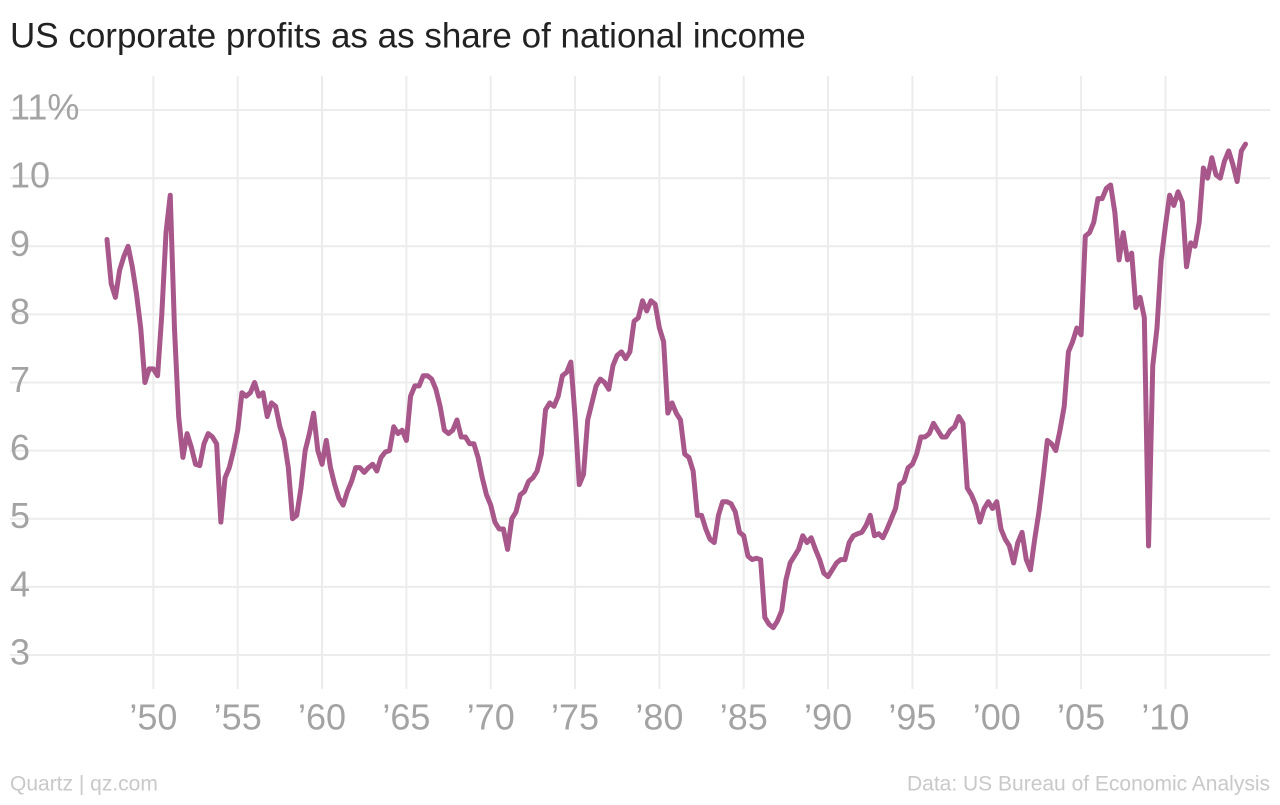 The height and width of the screenshot is (805, 1280). What do you see at coordinates (20, 311) in the screenshot?
I see `y-tick-label: 8` at bounding box center [20, 311].